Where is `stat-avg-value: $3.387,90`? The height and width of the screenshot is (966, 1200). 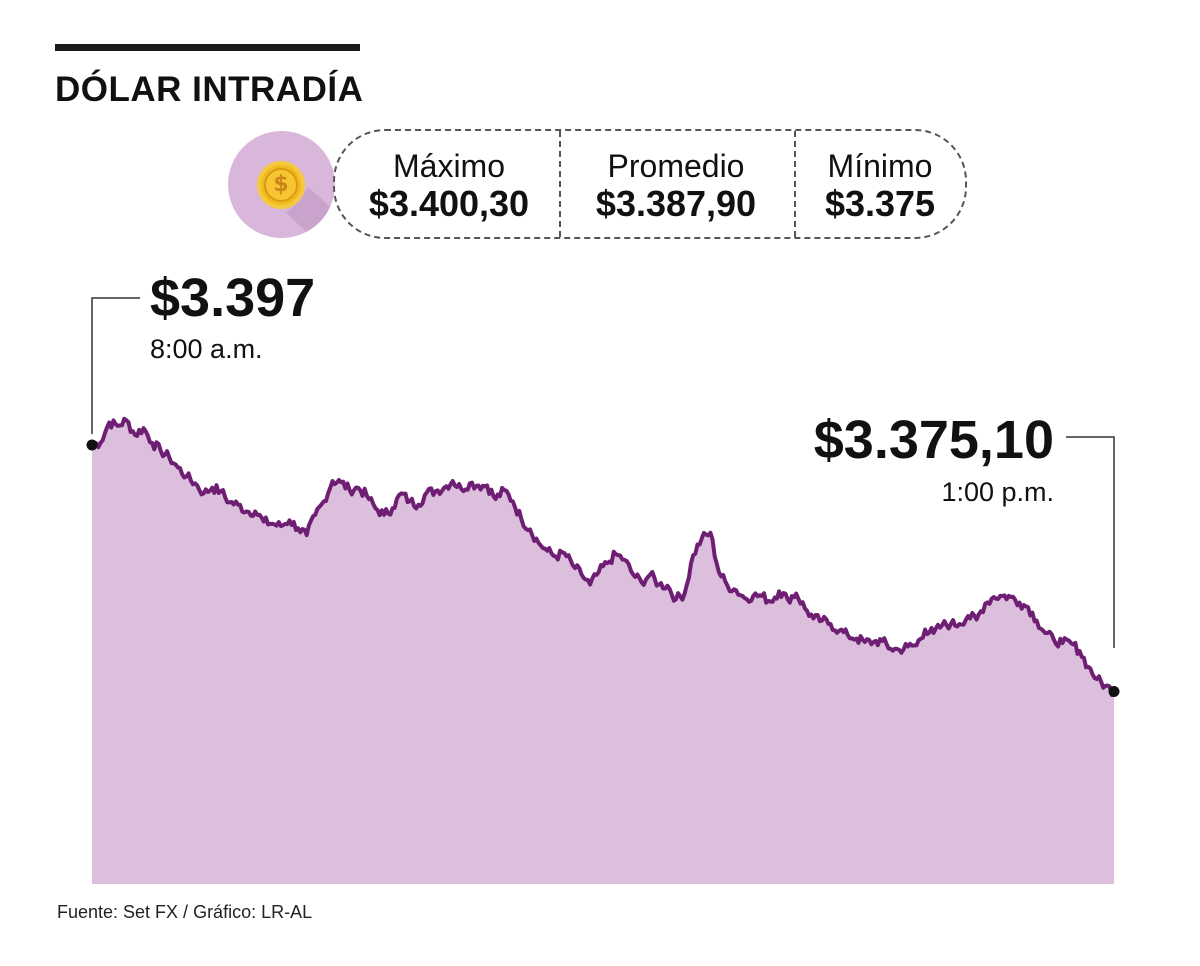 stat-avg-value: $3.387,90 is located at coordinates (676, 203).